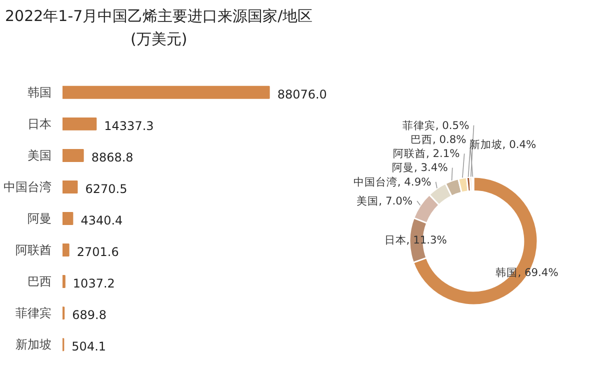 This screenshot has height=369, width=612. Describe the element at coordinates (443, 153) in the screenshot. I see `data-label: , 2.1%` at that location.